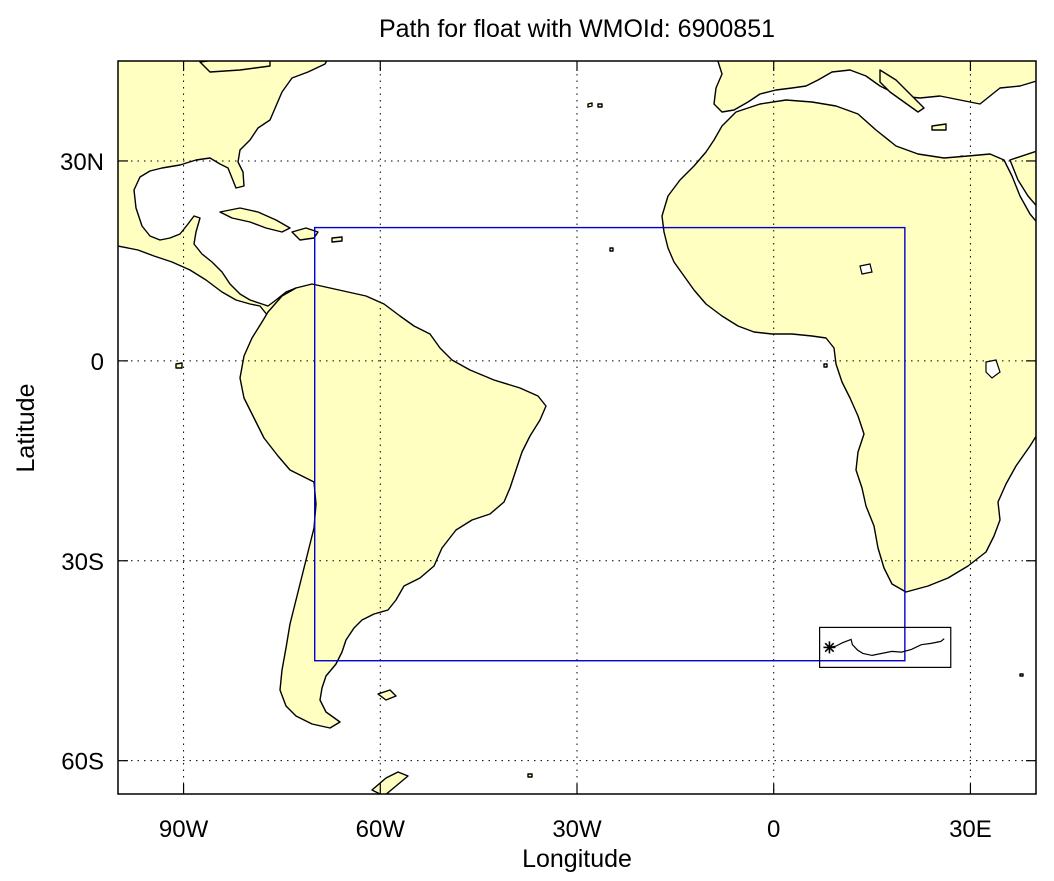  What do you see at coordinates (1043, 380) in the screenshot?
I see `land-madagascar` at bounding box center [1043, 380].